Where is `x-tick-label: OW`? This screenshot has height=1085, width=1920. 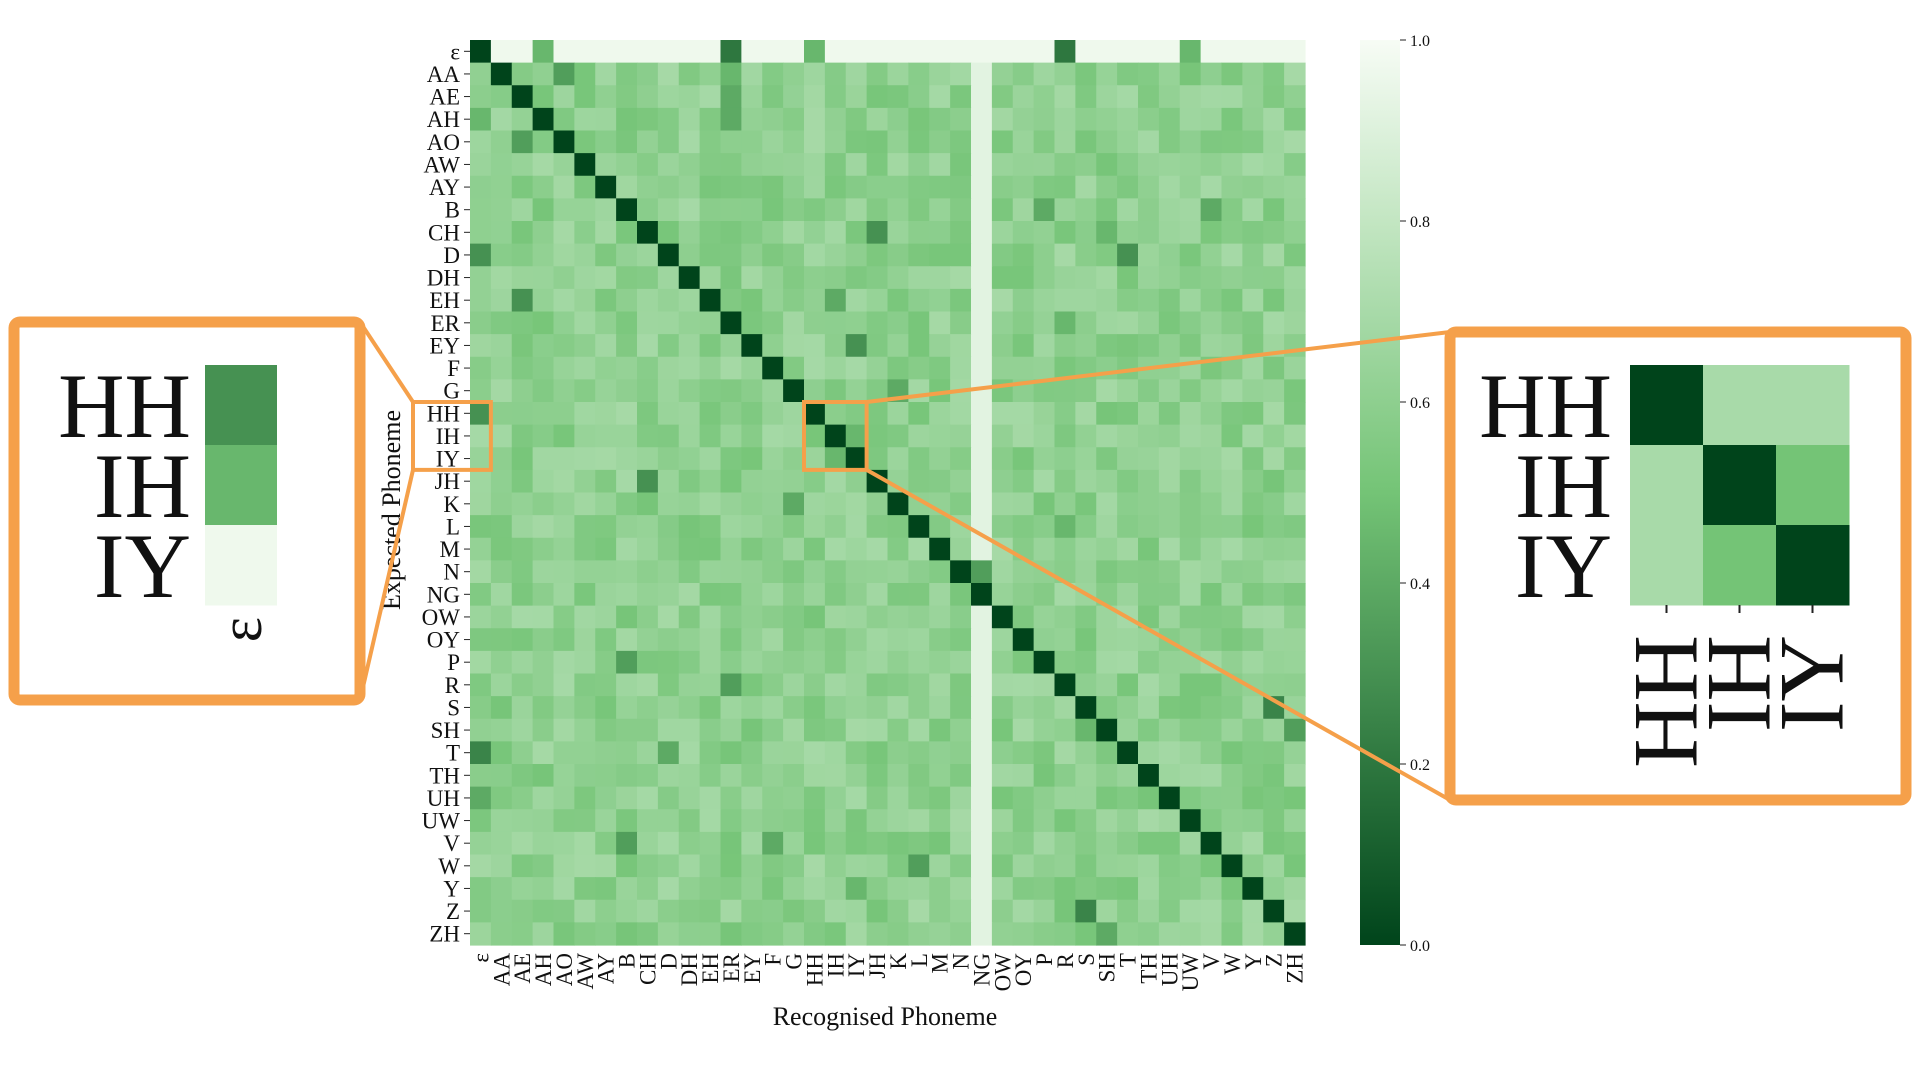 x-tick-label: OW is located at coordinates (1002, 972).